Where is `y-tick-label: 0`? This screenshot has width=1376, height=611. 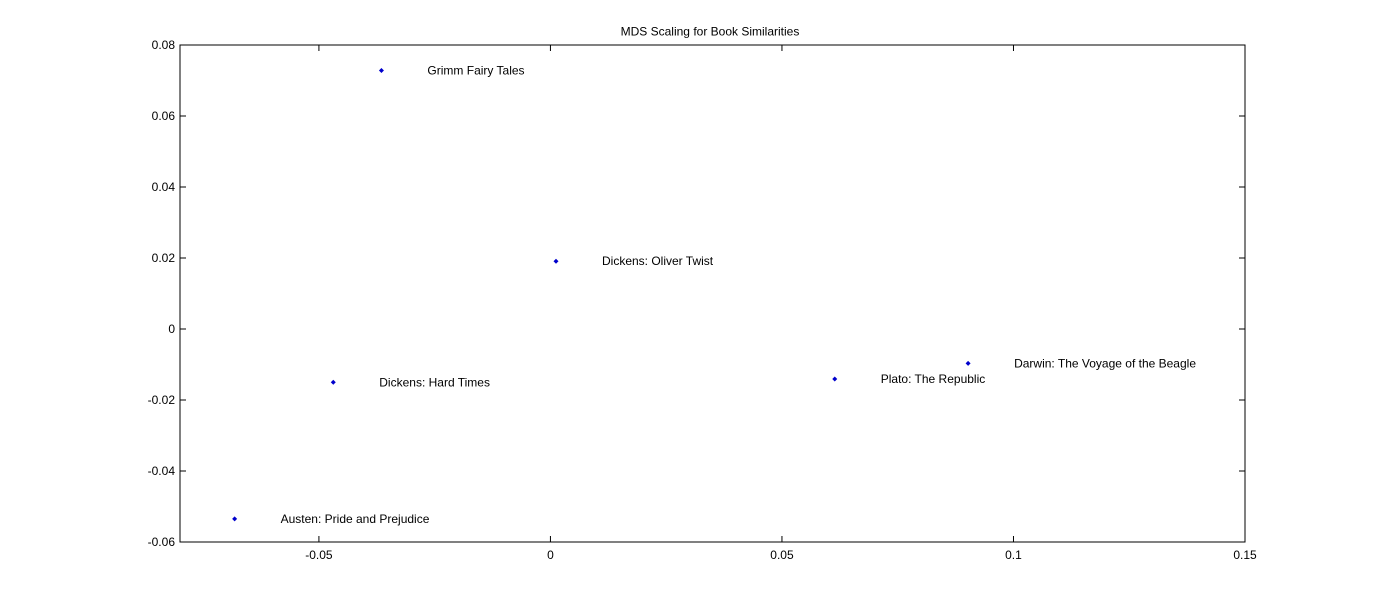
y-tick-label: 0 is located at coordinates (171, 329).